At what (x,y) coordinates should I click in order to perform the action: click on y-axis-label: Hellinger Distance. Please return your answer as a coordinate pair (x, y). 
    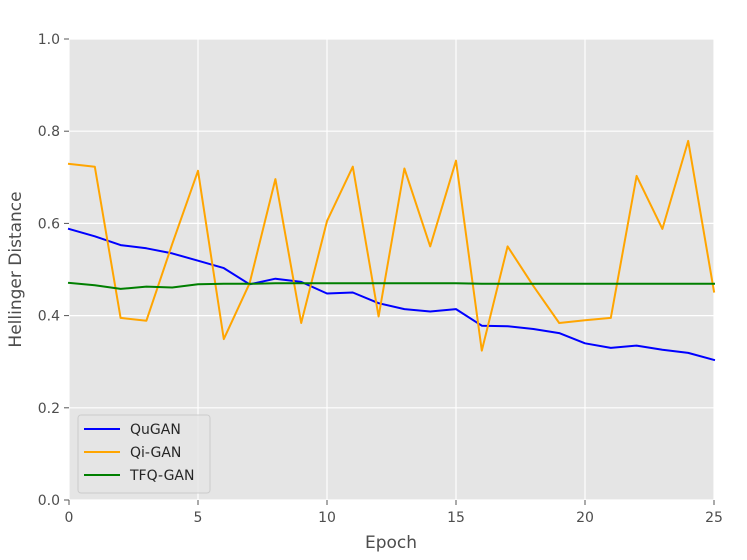
    Looking at the image, I should click on (16, 269).